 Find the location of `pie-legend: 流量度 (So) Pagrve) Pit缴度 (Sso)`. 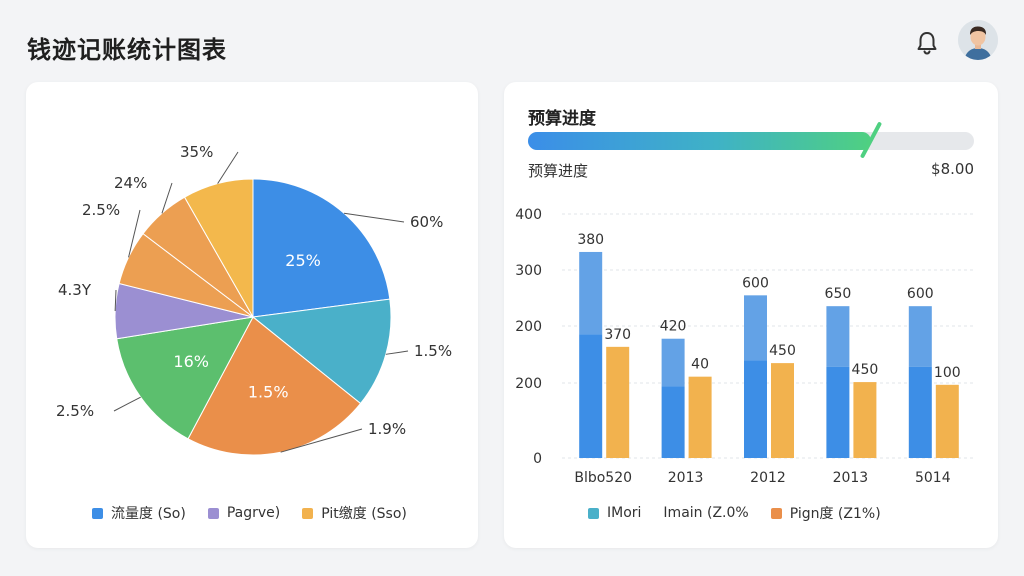

pie-legend: 流量度 (So) Pagrve) Pit缴度 (Sso) is located at coordinates (260, 513).